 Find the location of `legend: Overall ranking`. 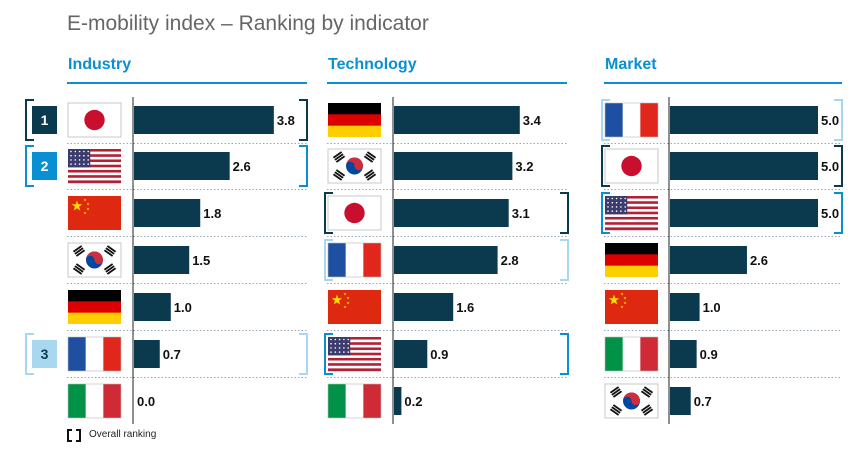

legend: Overall ranking is located at coordinates (112, 435).